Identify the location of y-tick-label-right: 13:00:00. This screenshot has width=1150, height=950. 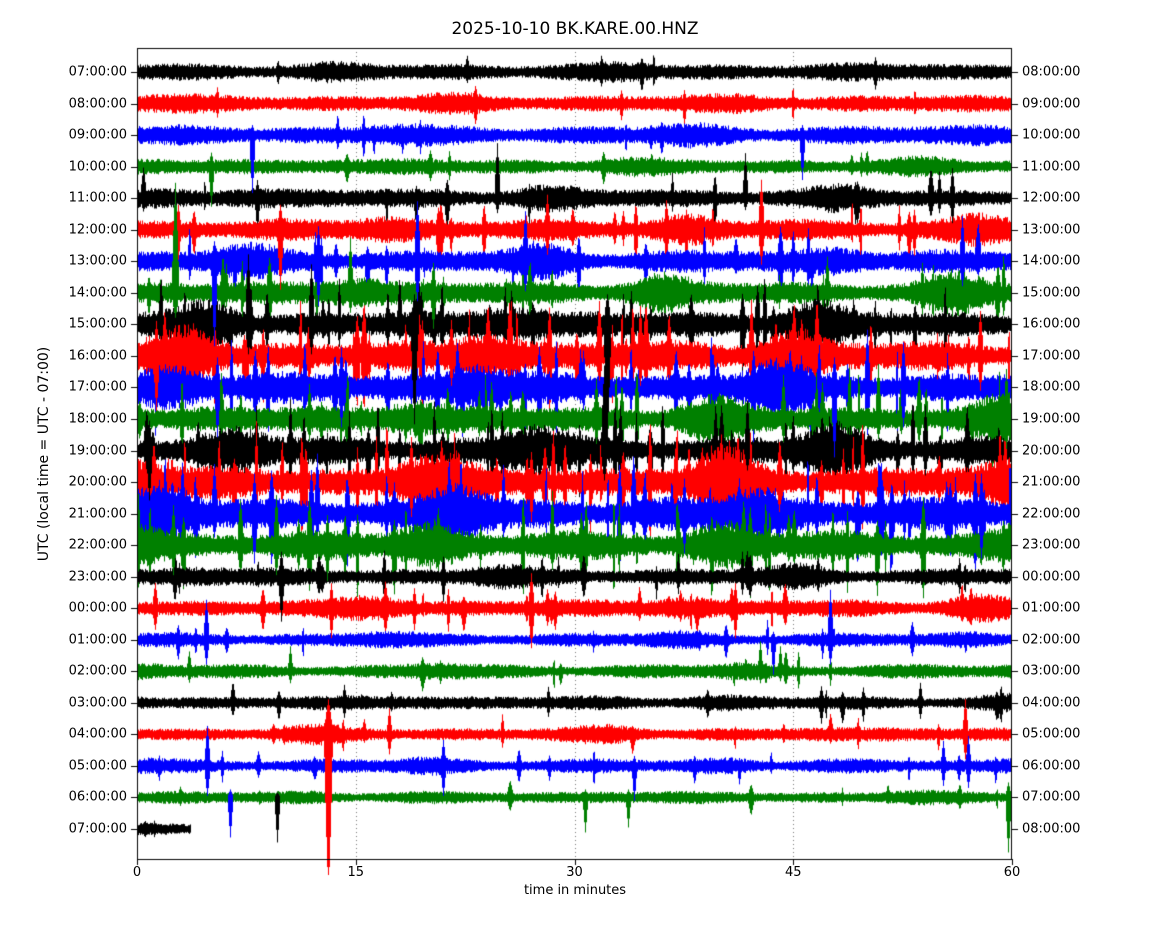
(1051, 230).